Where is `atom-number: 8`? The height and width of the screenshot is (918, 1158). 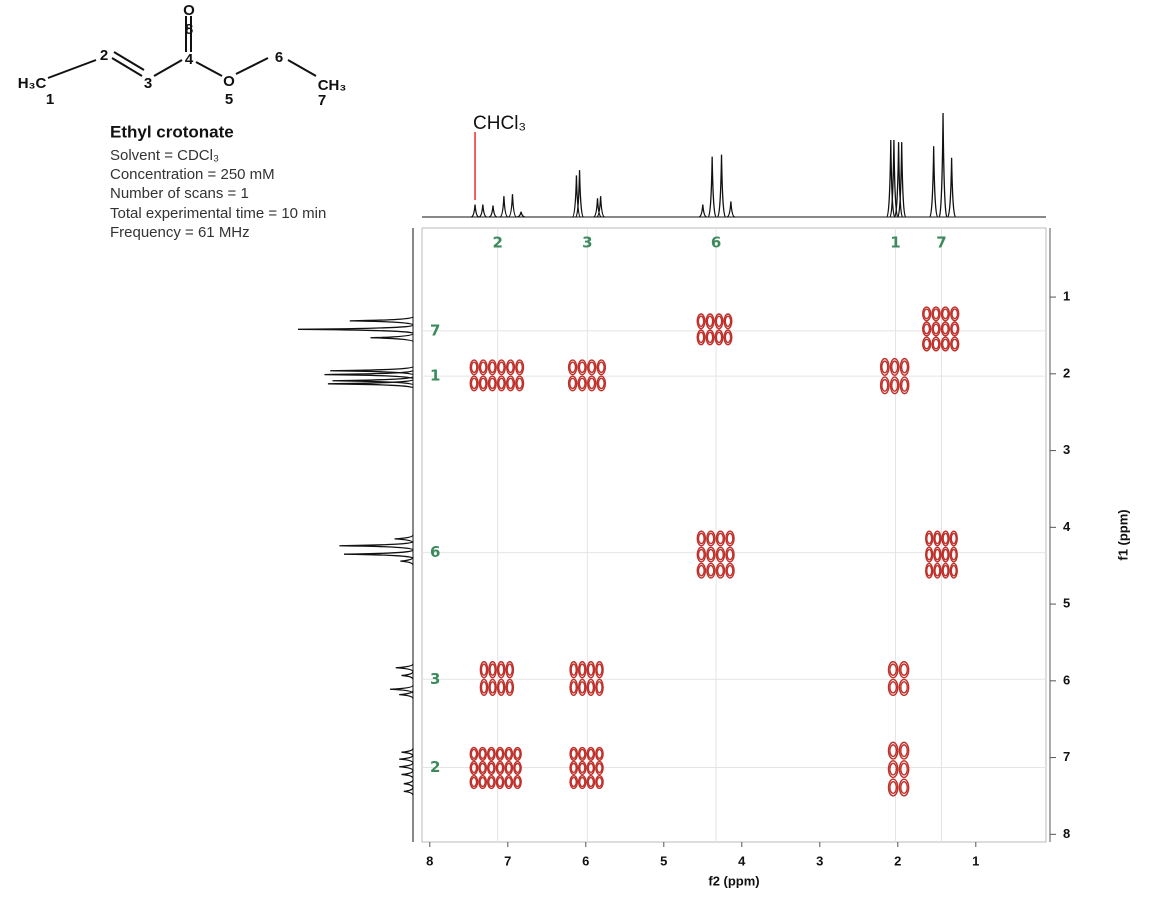
atom-number: 8 is located at coordinates (189, 29).